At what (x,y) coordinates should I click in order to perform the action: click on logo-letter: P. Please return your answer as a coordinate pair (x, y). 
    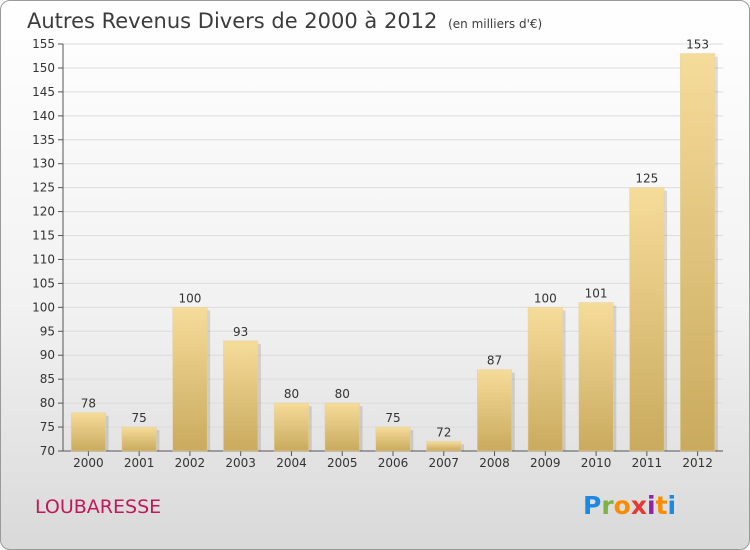
    Looking at the image, I should click on (592, 505).